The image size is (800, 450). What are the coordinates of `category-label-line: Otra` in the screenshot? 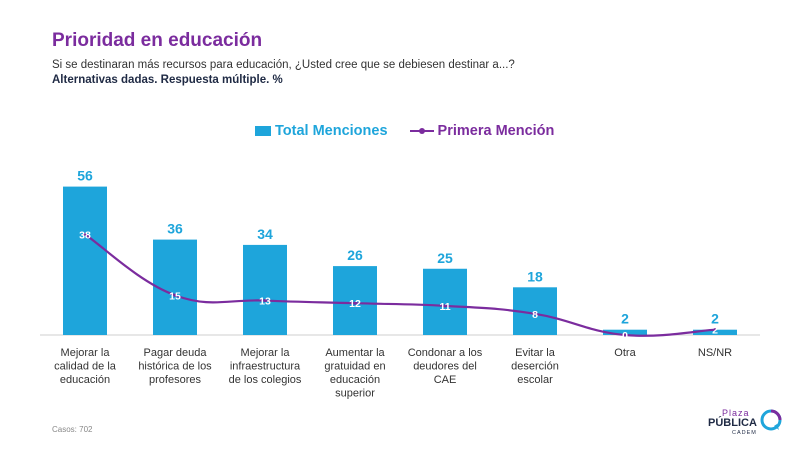 It's located at (625, 353).